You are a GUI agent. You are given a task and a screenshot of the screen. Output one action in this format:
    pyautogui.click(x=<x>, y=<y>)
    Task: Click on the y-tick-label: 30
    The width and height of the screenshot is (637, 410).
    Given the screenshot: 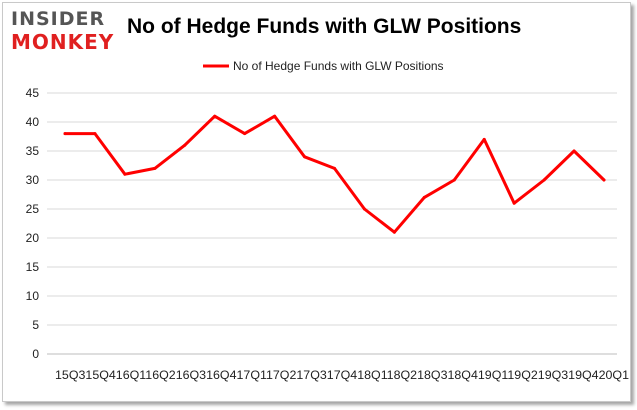 What is the action you would take?
    pyautogui.click(x=33, y=180)
    